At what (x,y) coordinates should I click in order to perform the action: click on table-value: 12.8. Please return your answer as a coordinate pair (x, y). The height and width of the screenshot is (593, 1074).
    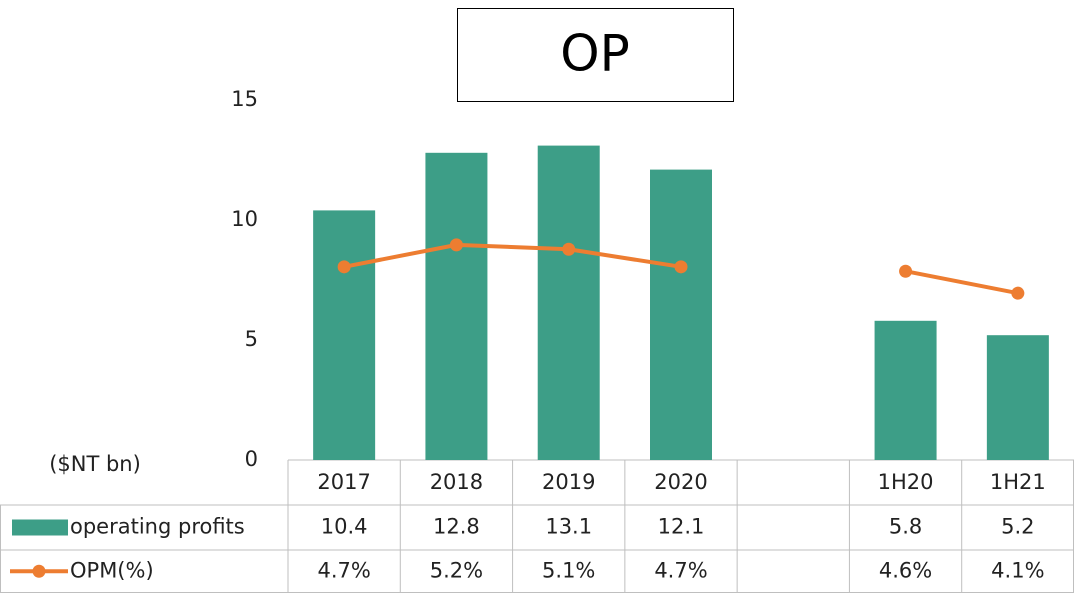
    Looking at the image, I should click on (456, 527).